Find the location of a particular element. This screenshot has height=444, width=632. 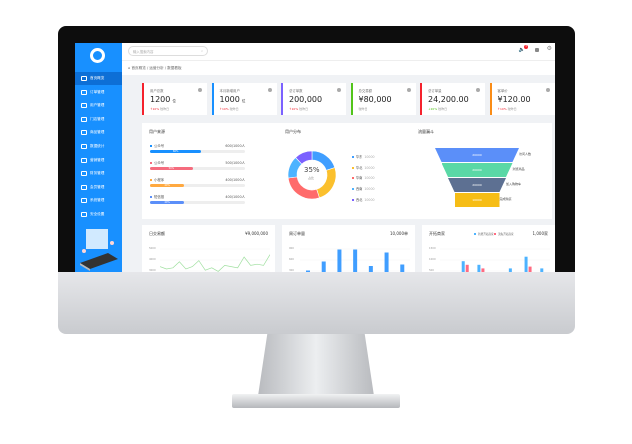

stat-value: 1000 is located at coordinates (229, 99).